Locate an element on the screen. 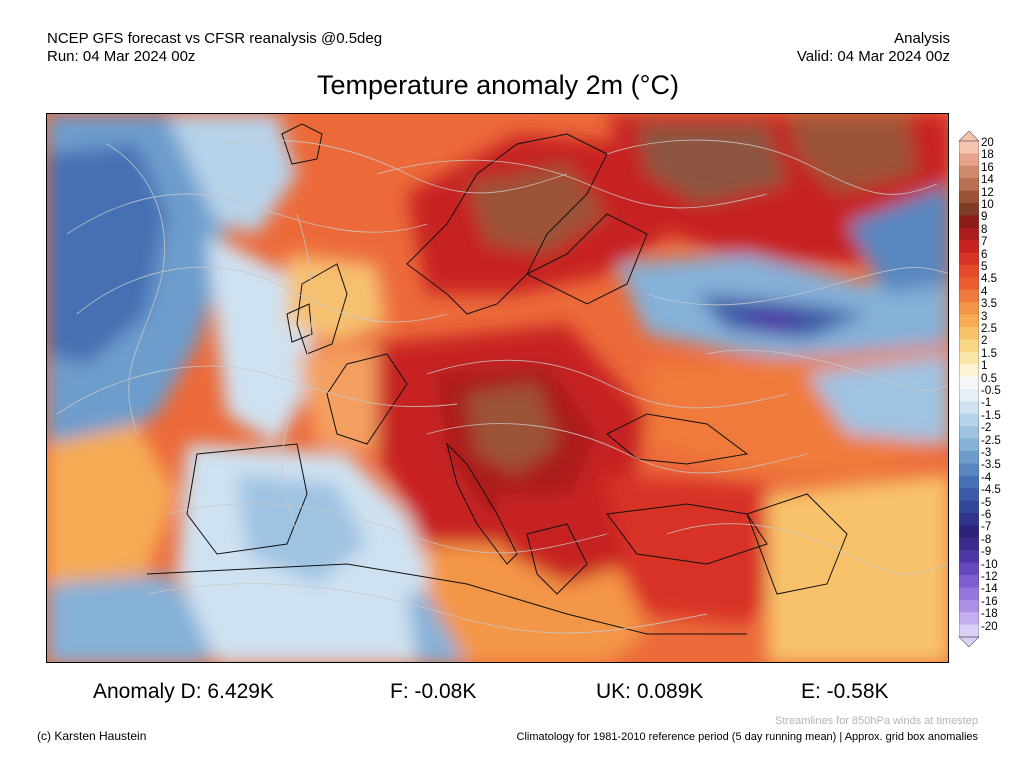 Image resolution: width=1024 pixels, height=768 pixels. colorbar-tick-label: 9 is located at coordinates (984, 217).